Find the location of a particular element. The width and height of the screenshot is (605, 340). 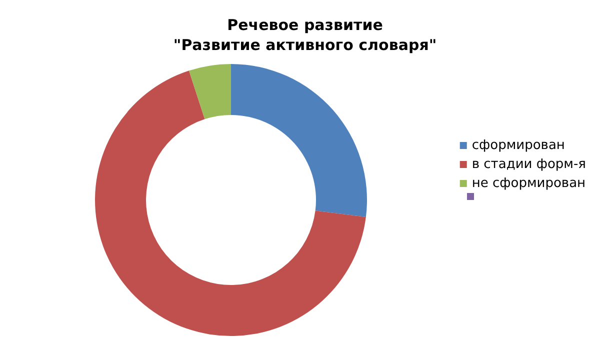

legend-label: не сформирован is located at coordinates (529, 183).